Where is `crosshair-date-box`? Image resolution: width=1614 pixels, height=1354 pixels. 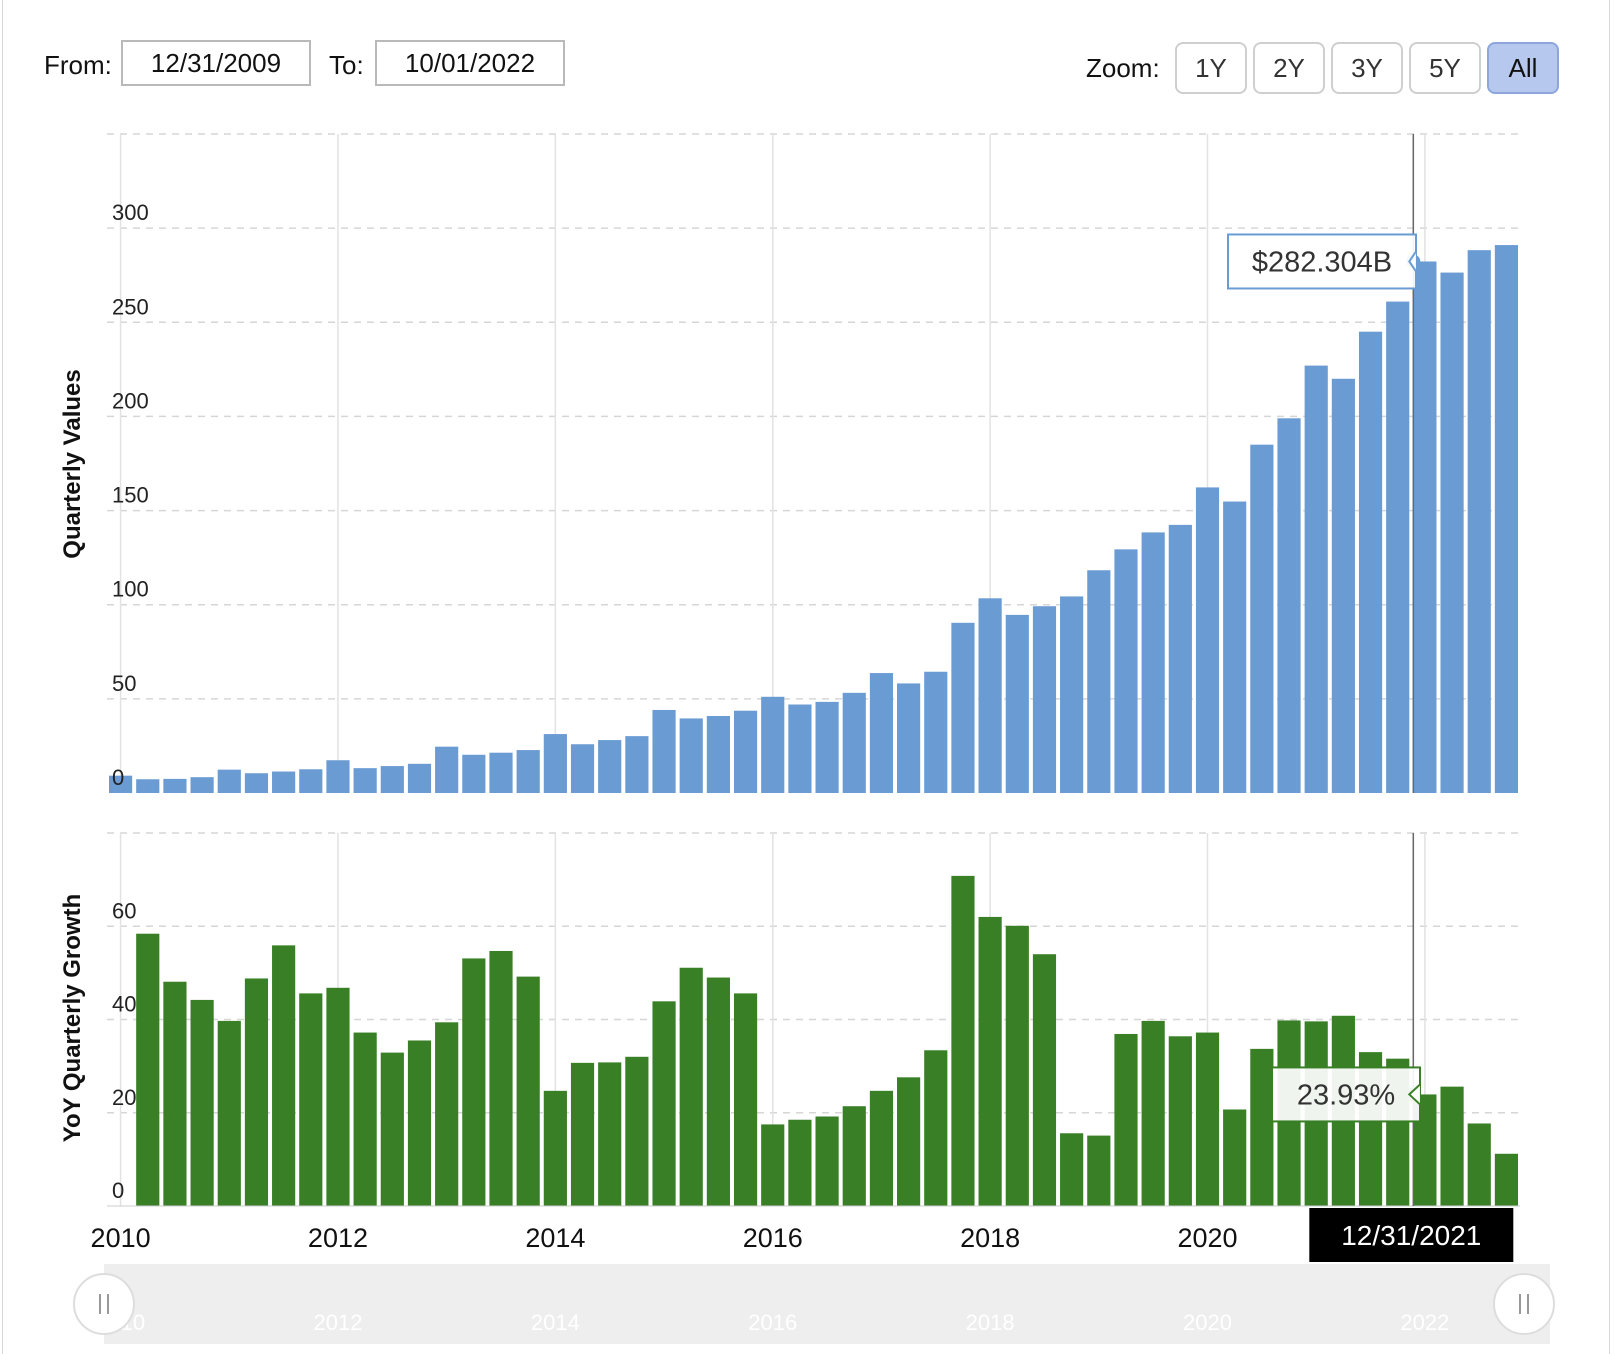 crosshair-date-box is located at coordinates (1411, 1235).